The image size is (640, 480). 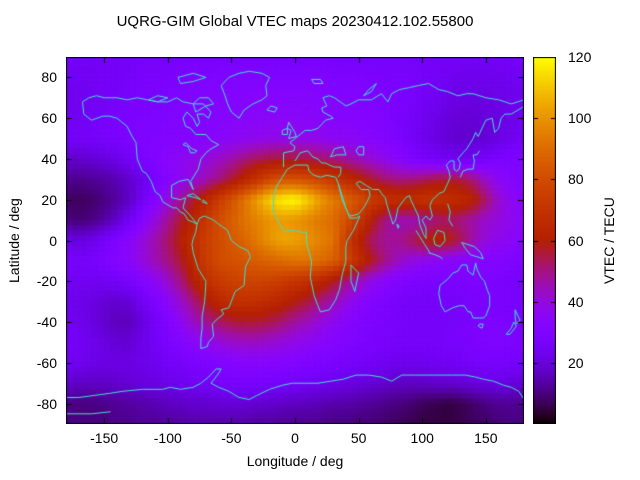 What do you see at coordinates (53, 240) in the screenshot?
I see `y-tick-label: 0` at bounding box center [53, 240].